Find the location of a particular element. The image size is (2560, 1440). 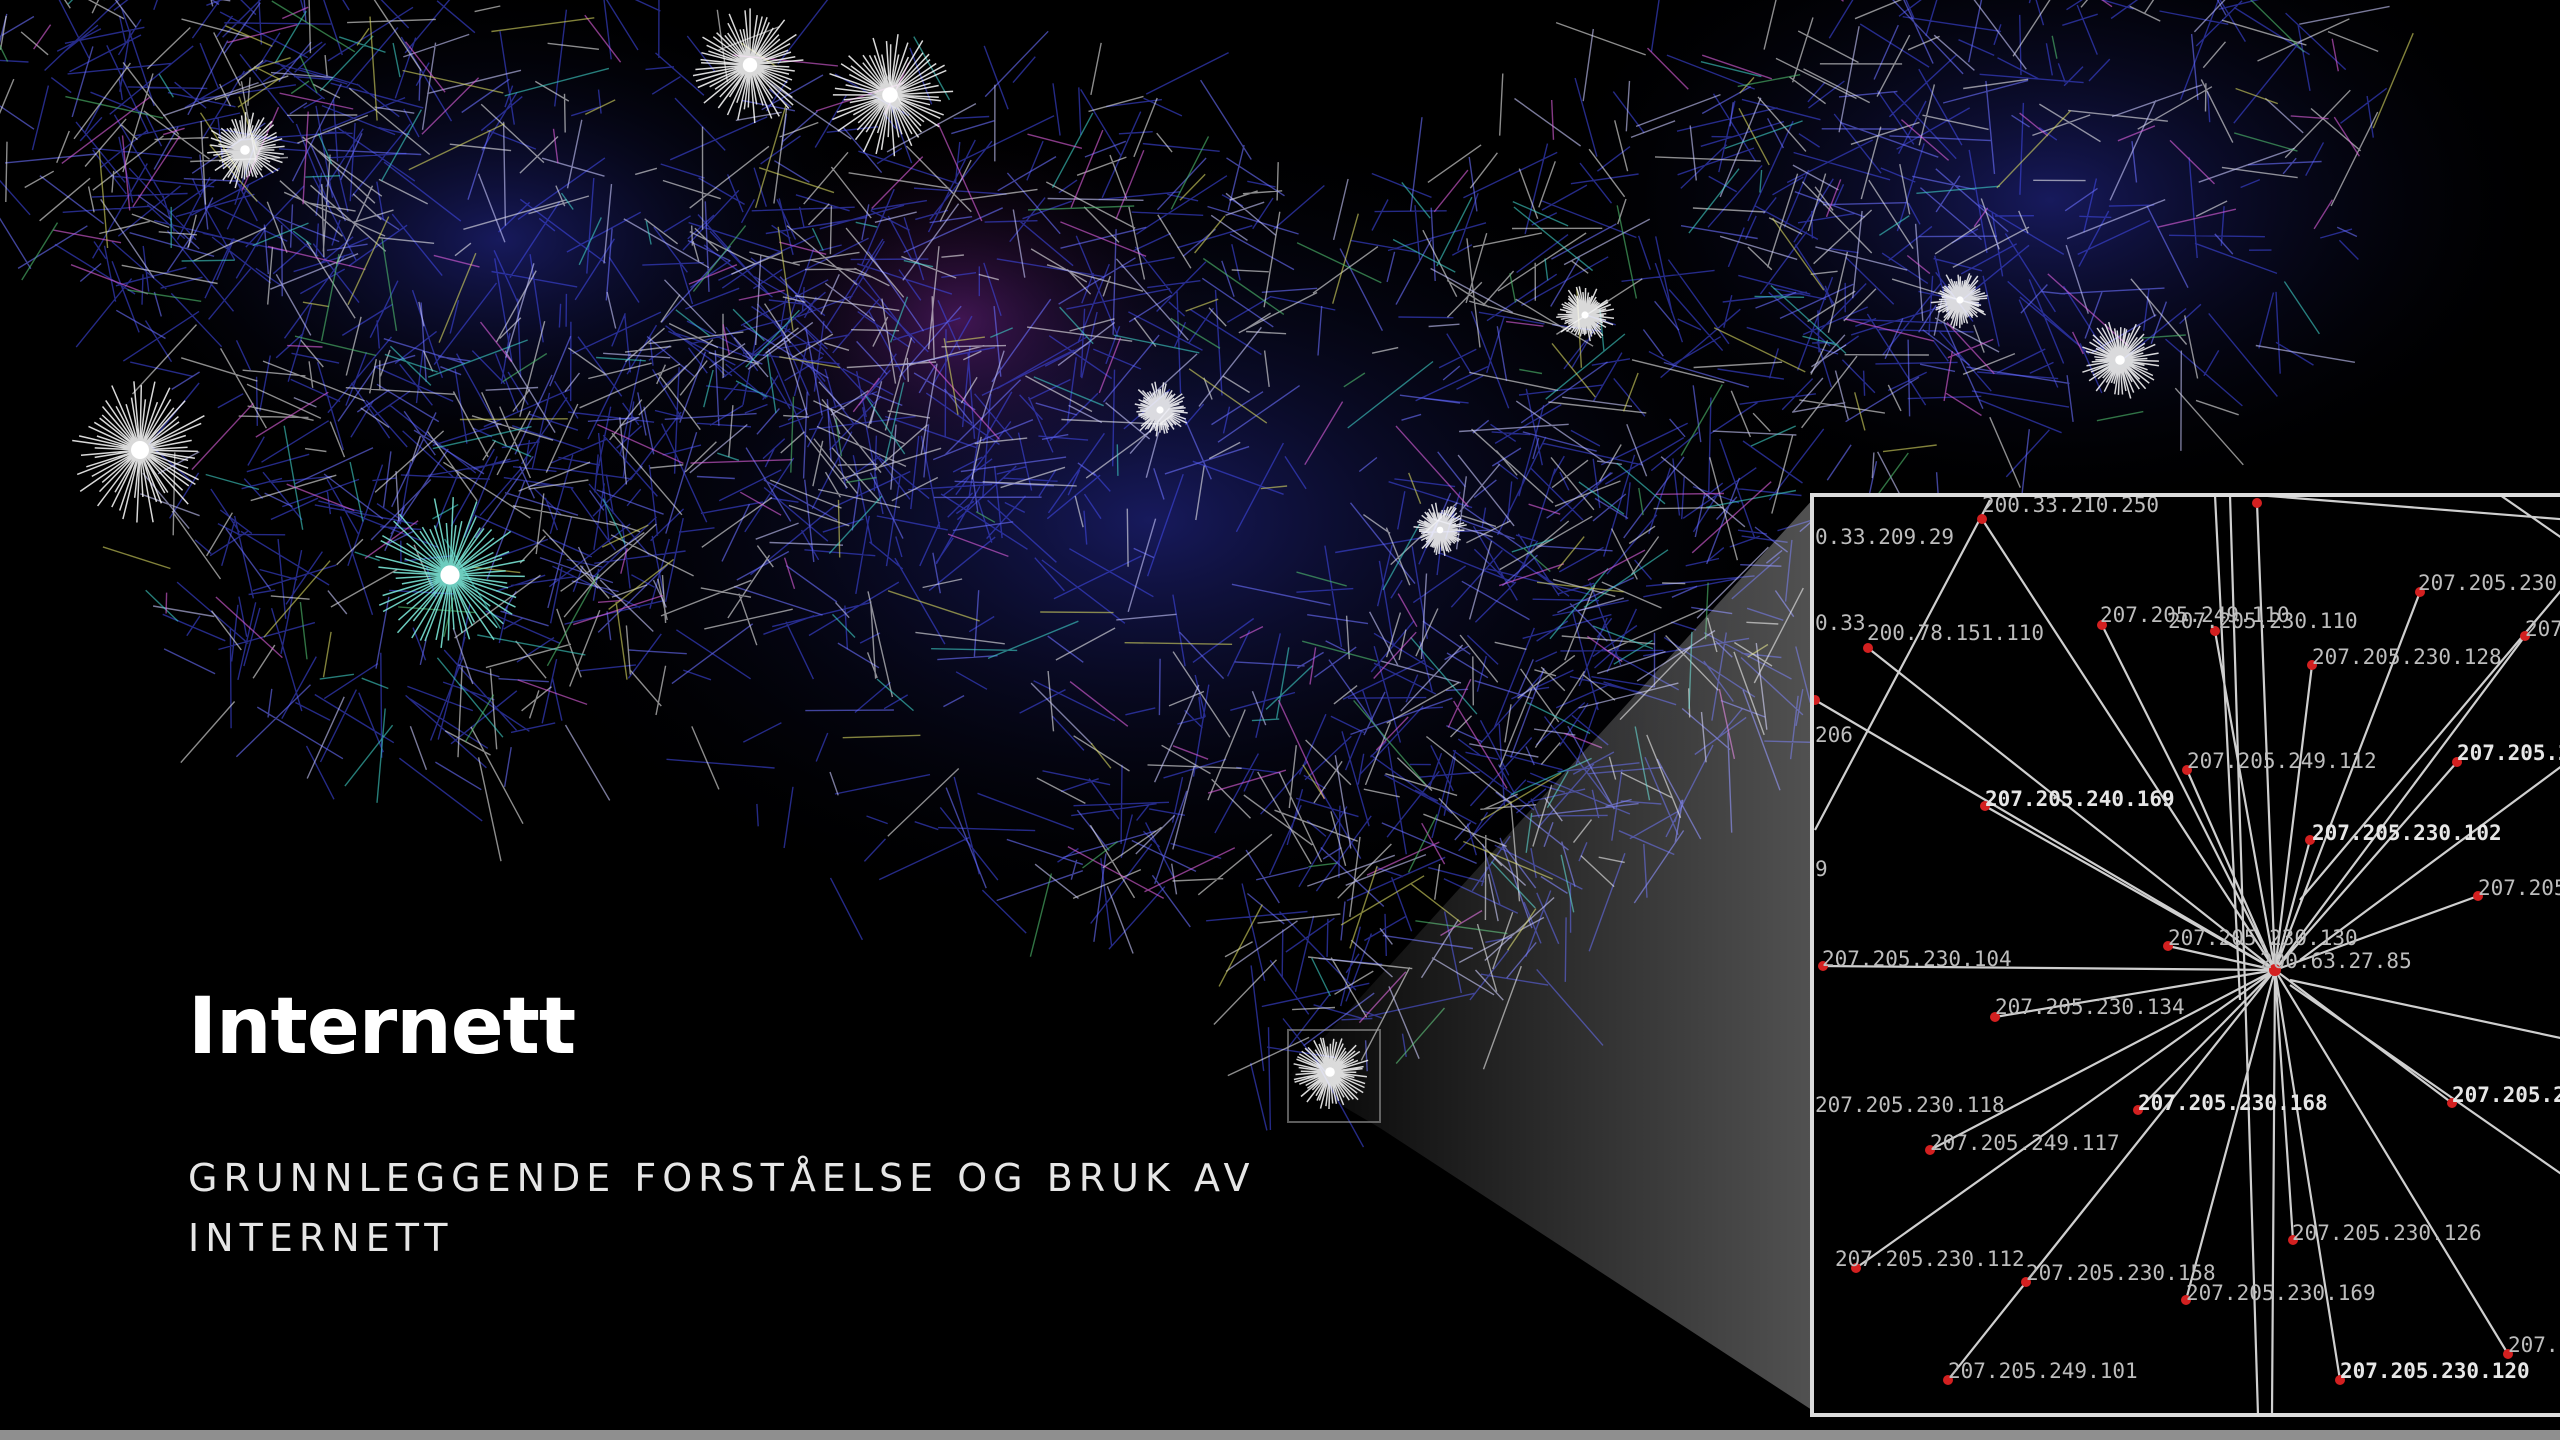

ip-address-label: 207.205.249.117 is located at coordinates (2025, 1143).